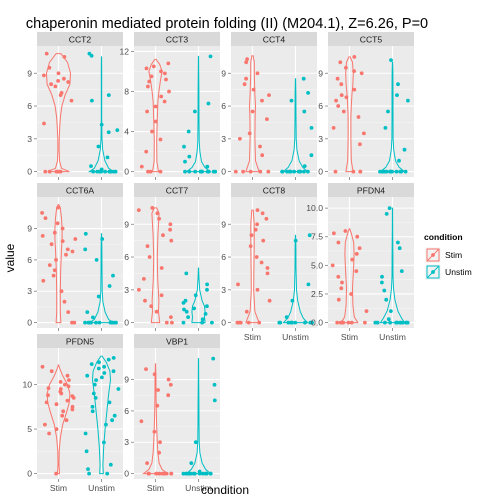 The width and height of the screenshot is (504, 504). What do you see at coordinates (360, 262) in the screenshot?
I see `panel-pfdn4: PFDN4 0.0 2.5 5.0 7.5 10.0 Stim Unstim` at bounding box center [360, 262].